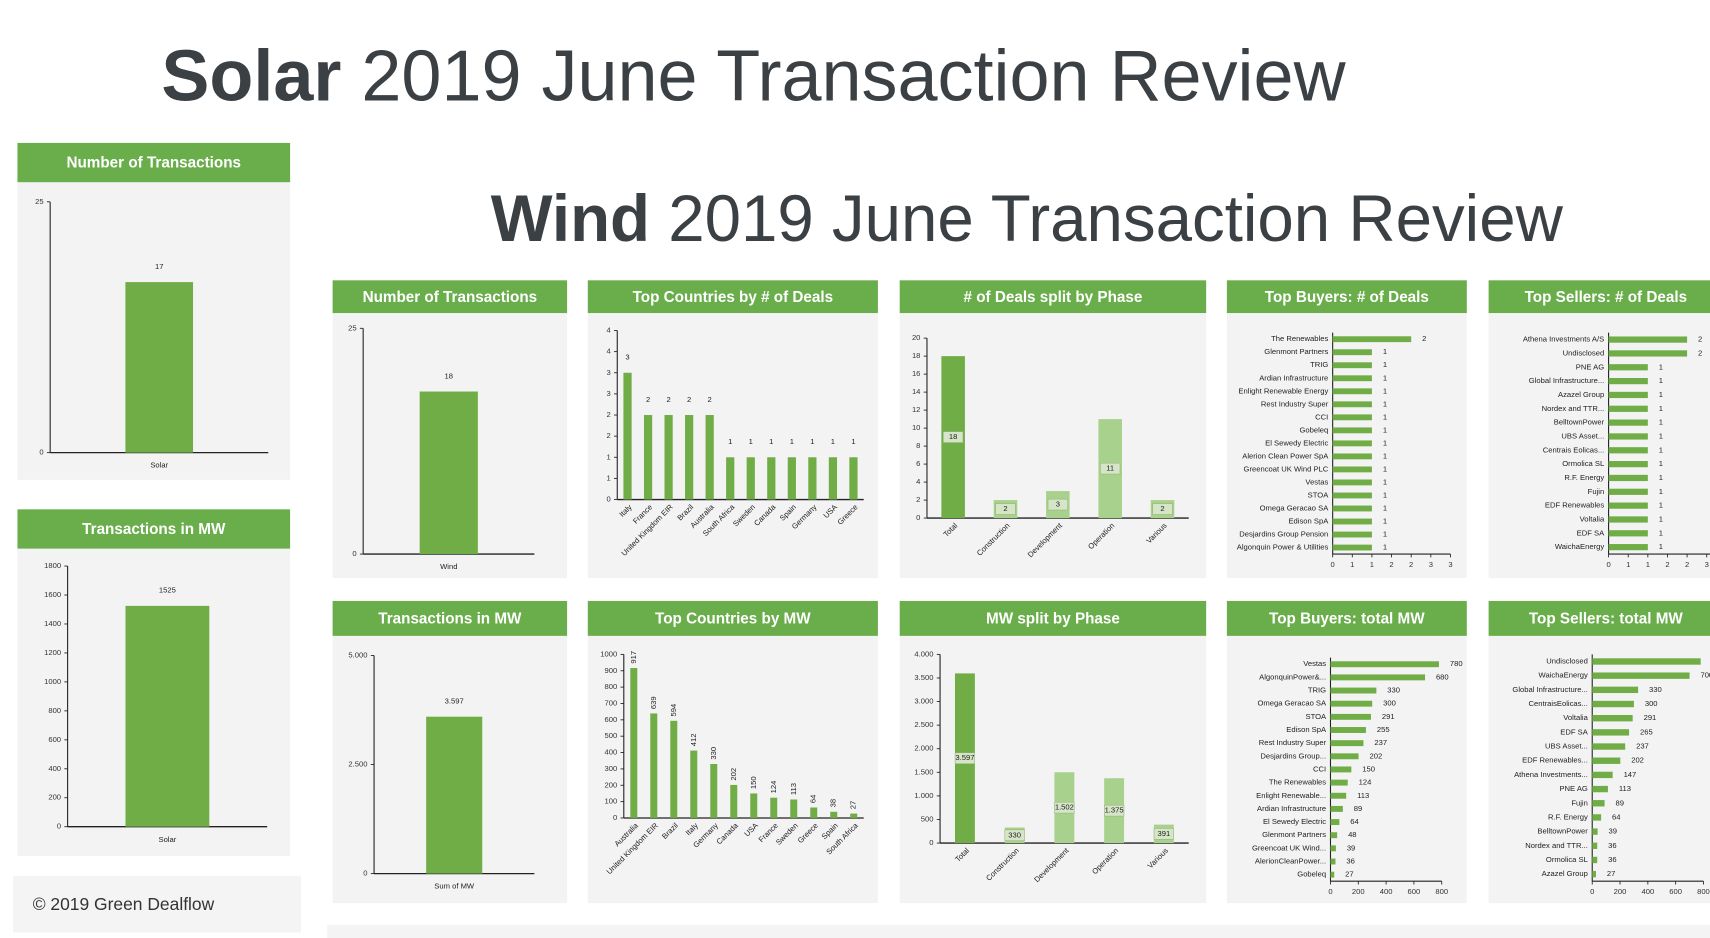  Describe the element at coordinates (1319, 768) in the screenshot. I see `y-tick-label: CCI` at that location.